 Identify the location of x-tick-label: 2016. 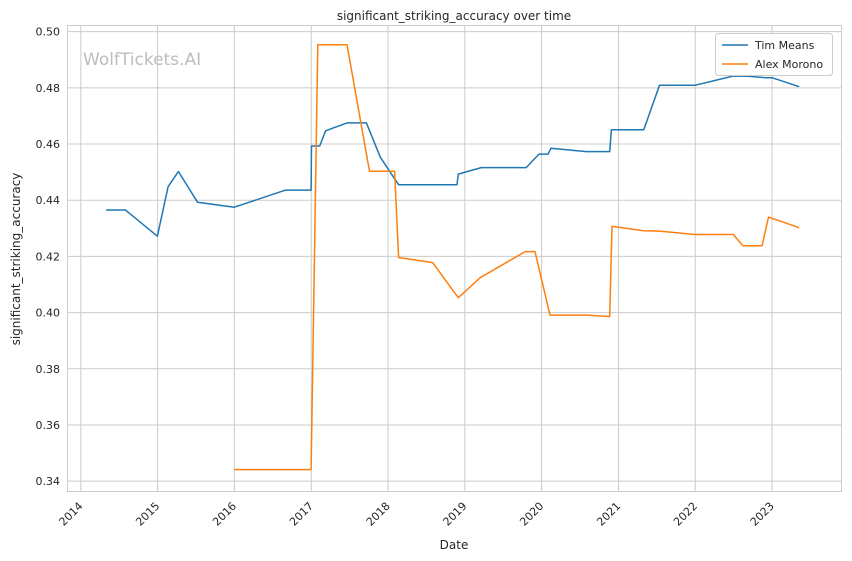
(224, 514).